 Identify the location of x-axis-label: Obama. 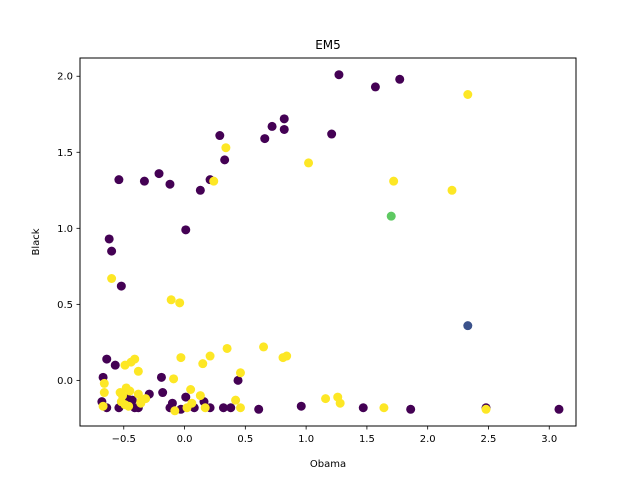
(328, 464).